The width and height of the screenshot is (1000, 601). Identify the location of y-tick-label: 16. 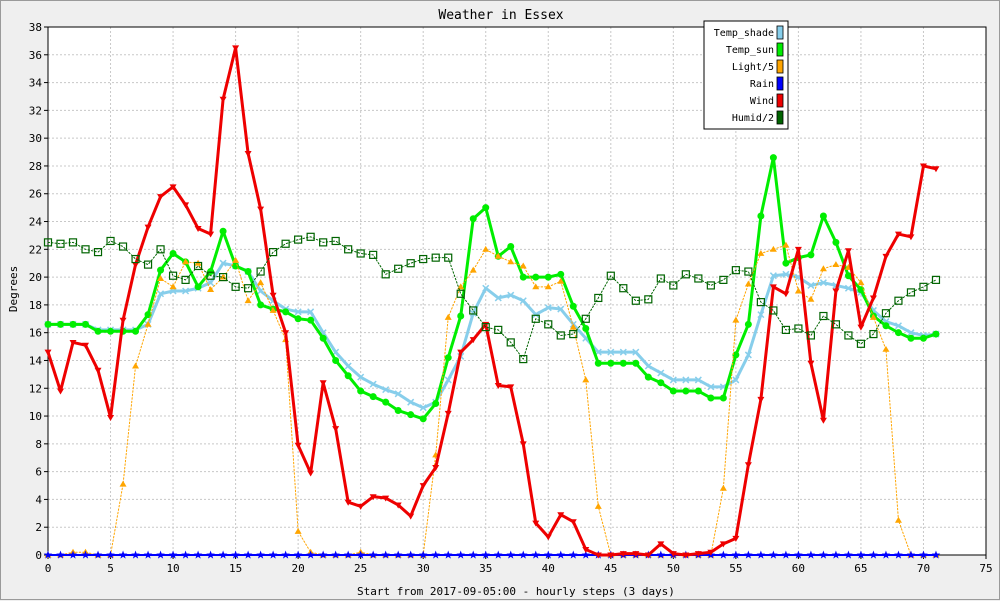
(35, 333).